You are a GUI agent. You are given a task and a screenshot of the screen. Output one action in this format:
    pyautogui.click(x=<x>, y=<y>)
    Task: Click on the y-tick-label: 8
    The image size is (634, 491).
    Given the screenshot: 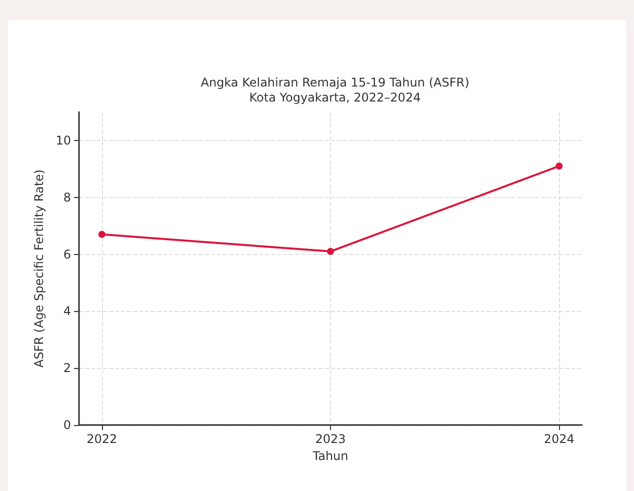 What is the action you would take?
    pyautogui.click(x=67, y=197)
    